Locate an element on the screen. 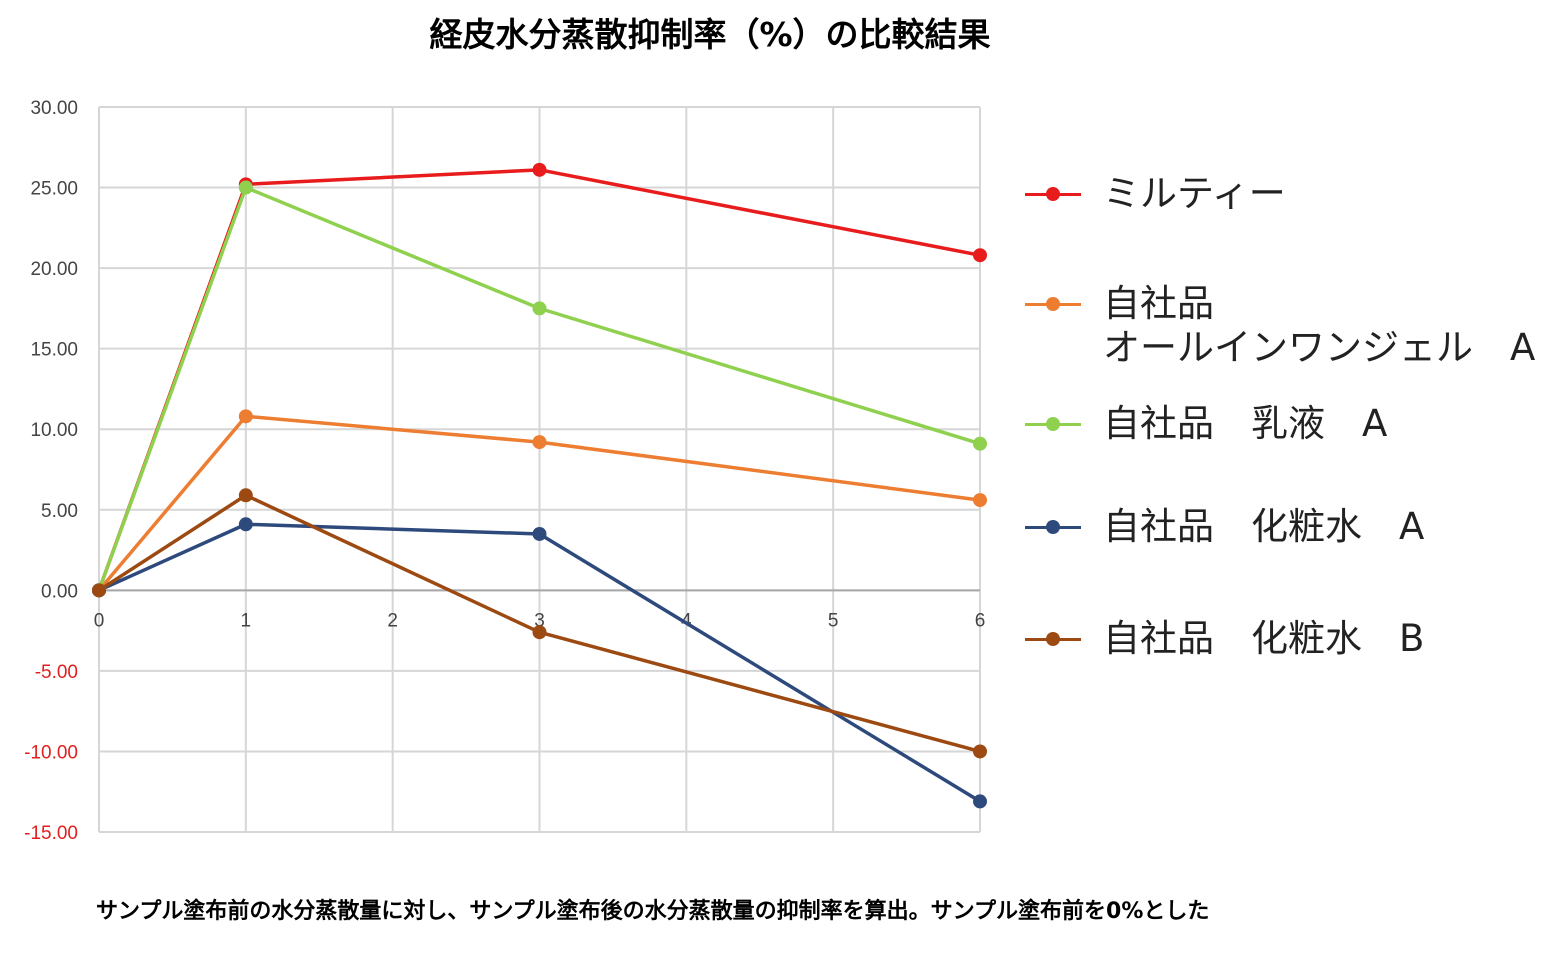 The height and width of the screenshot is (980, 1541). y-tick-label: 30.00 is located at coordinates (54, 108).